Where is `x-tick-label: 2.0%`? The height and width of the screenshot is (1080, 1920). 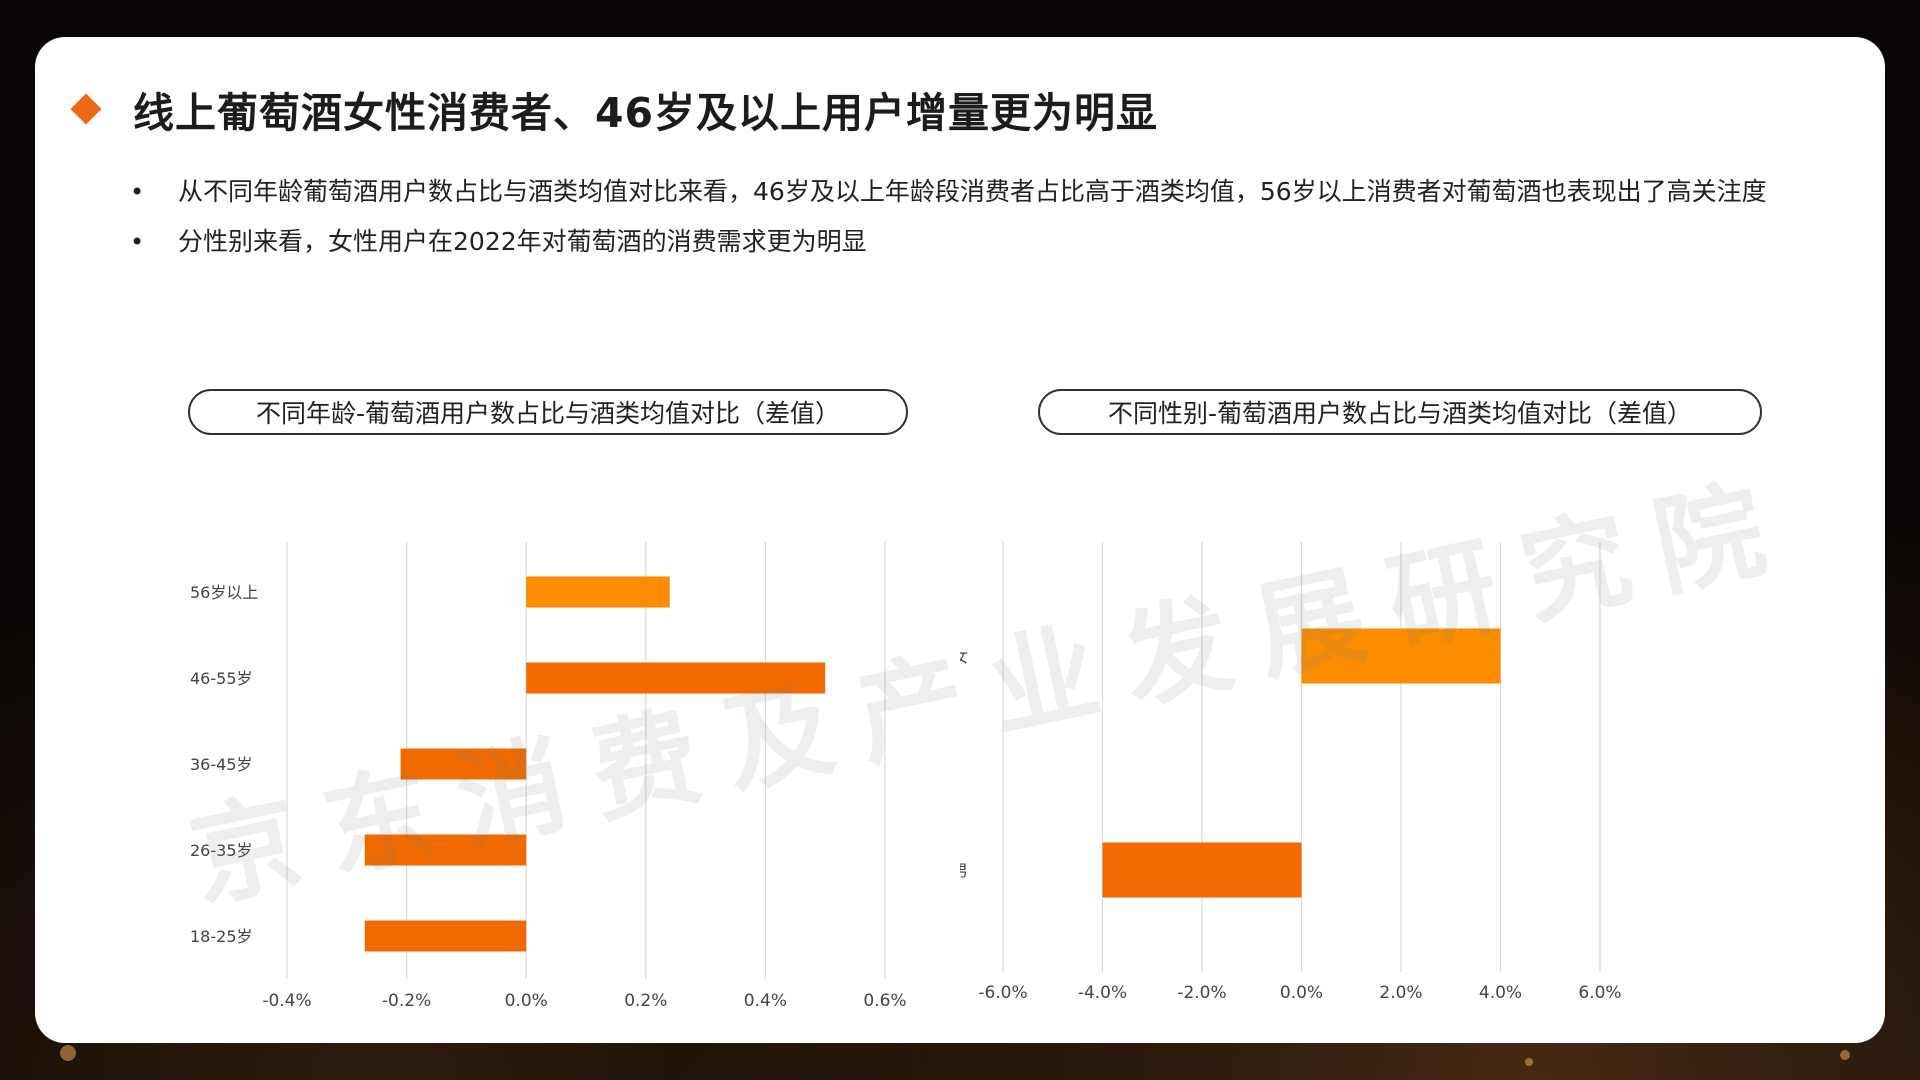 x-tick-label: 2.0% is located at coordinates (1400, 993).